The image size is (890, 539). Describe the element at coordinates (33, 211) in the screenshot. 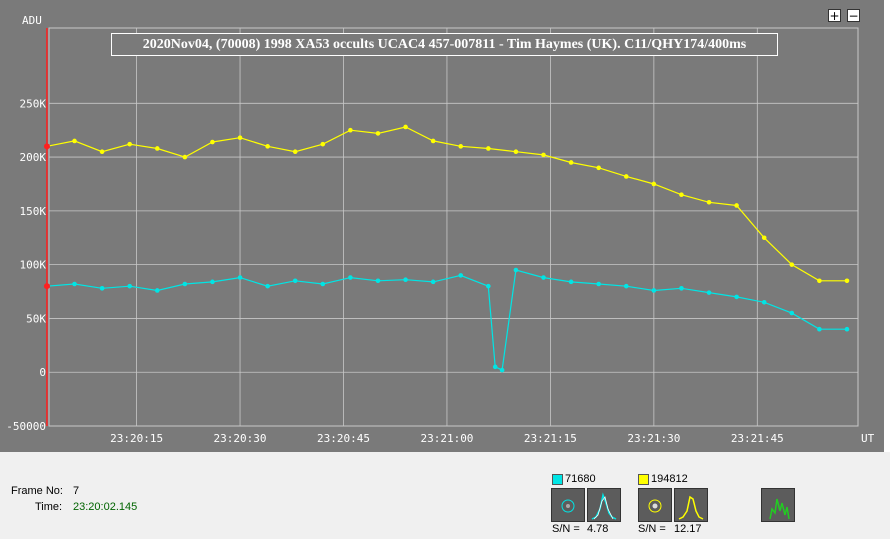

I see `y-tick-label: 150K` at that location.